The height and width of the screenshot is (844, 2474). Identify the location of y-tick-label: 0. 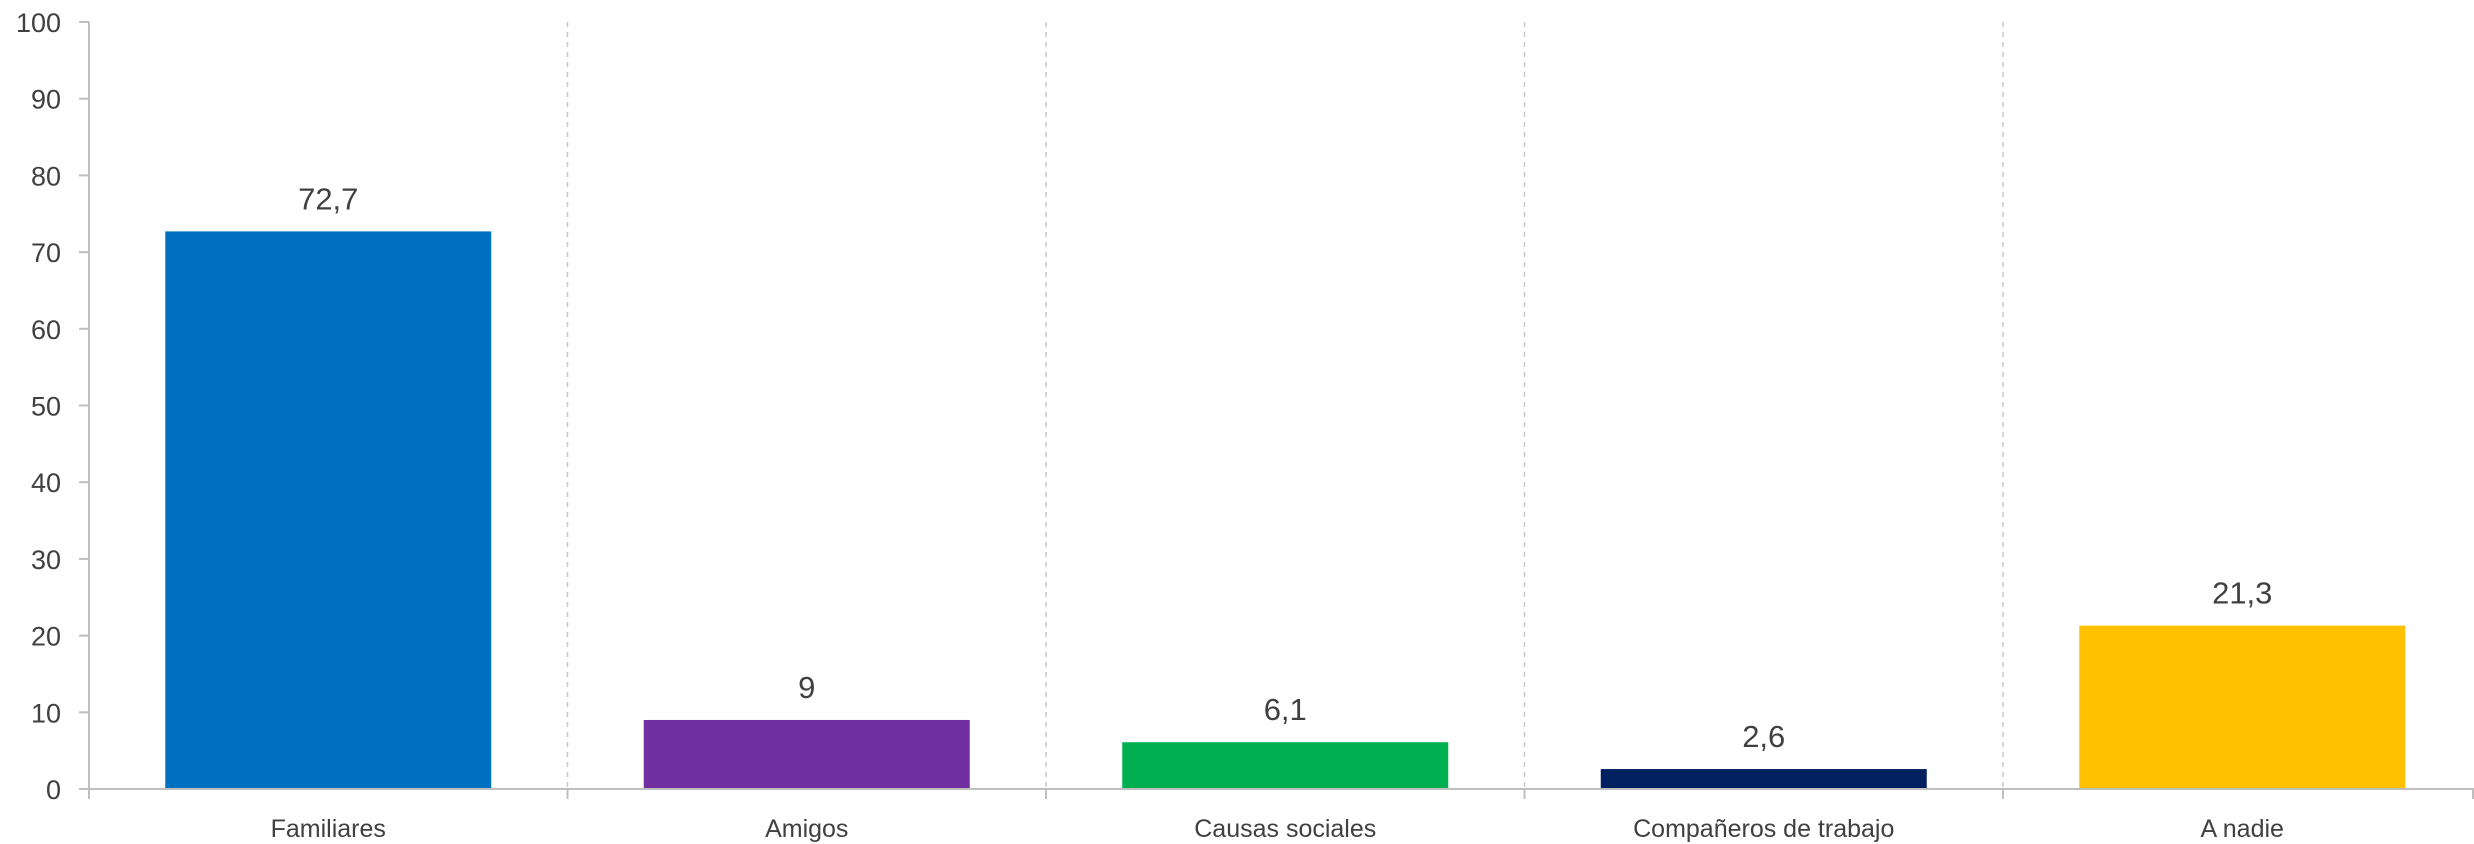
(53, 790).